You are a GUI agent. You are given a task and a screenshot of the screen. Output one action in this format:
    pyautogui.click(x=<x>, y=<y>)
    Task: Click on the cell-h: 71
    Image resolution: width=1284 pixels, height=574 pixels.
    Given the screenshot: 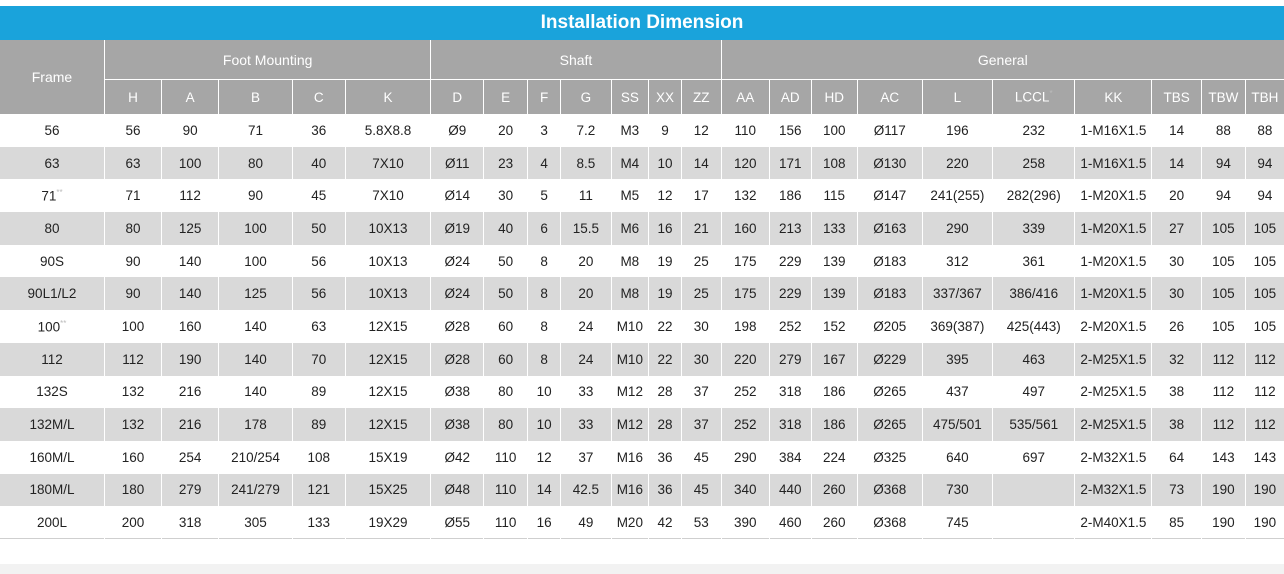 What is the action you would take?
    pyautogui.click(x=132, y=196)
    